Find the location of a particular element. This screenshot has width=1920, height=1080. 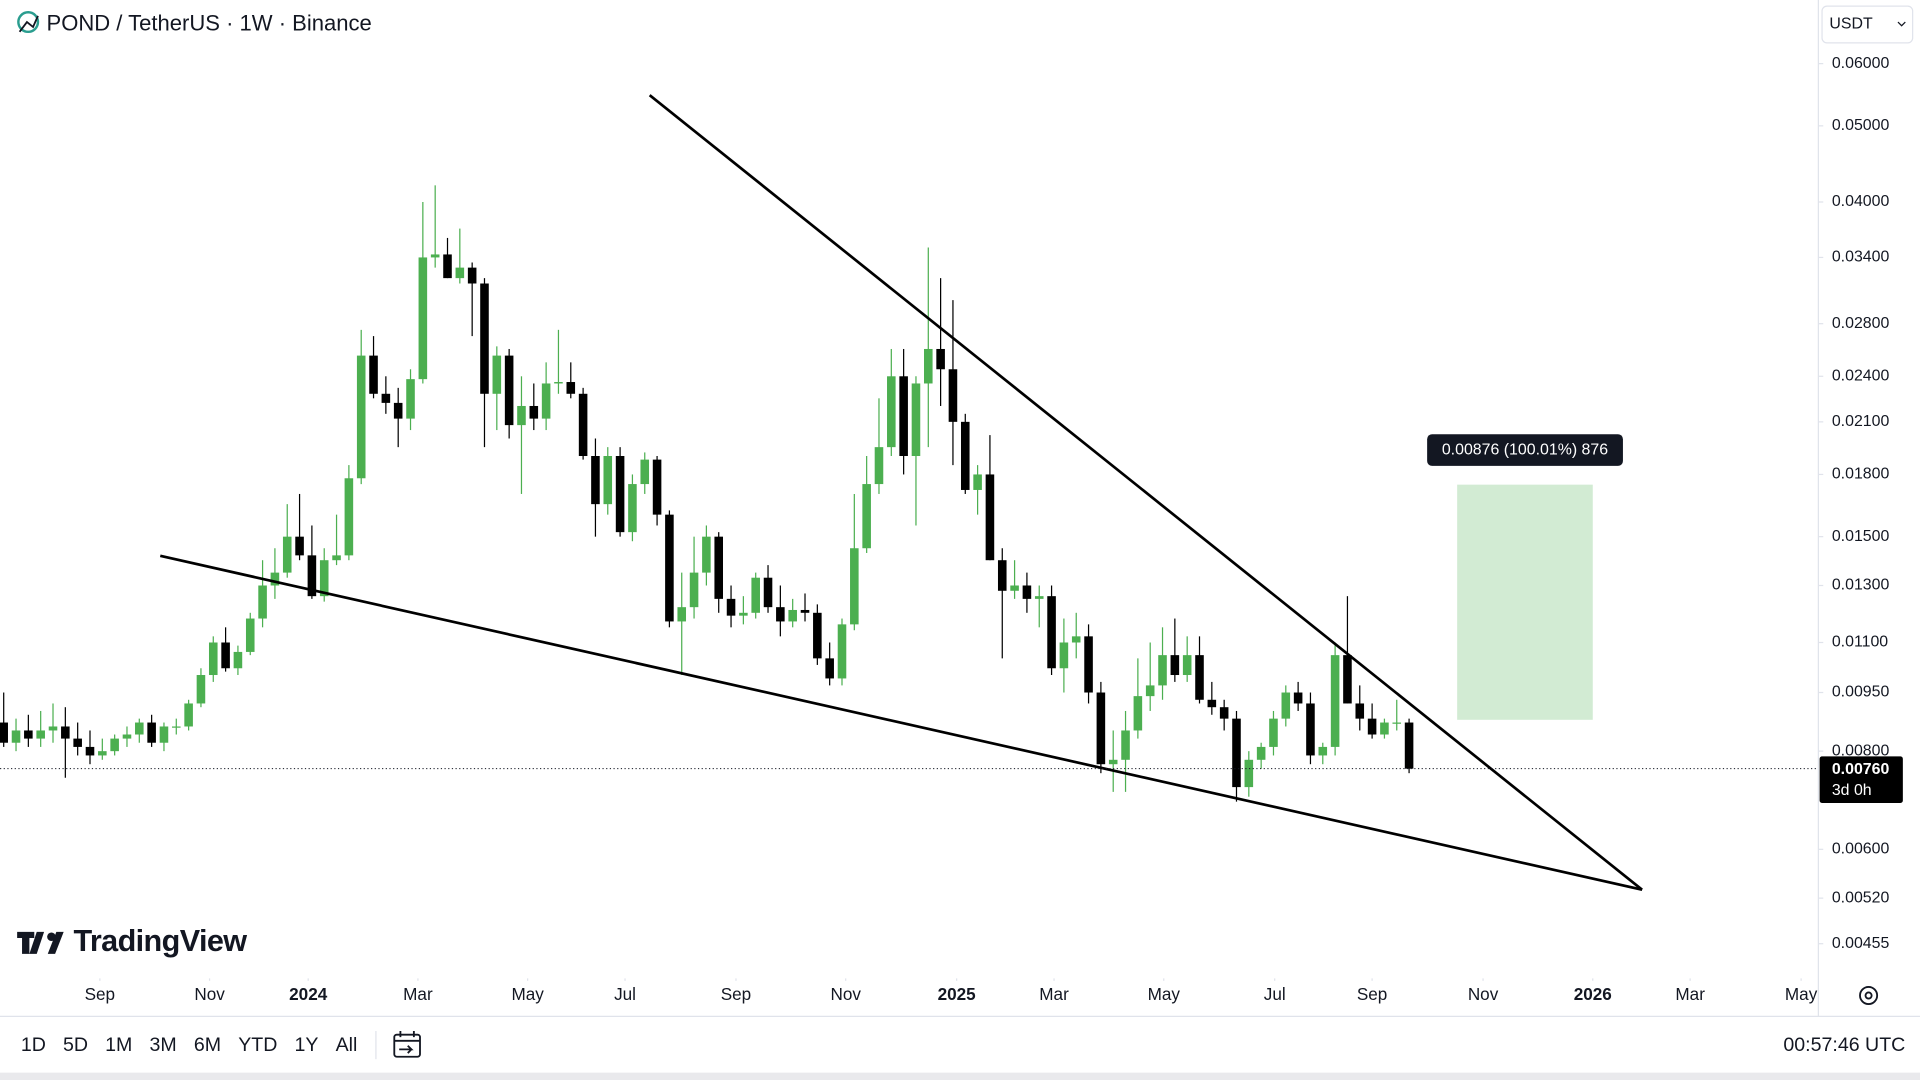

range-button: 1M is located at coordinates (118, 1045).